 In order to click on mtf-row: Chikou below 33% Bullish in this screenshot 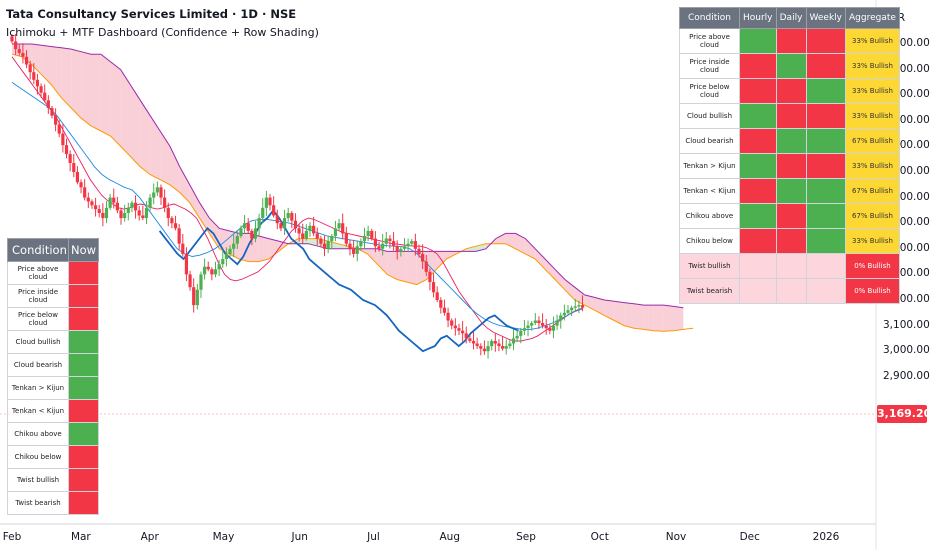, I will do `click(789, 241)`.